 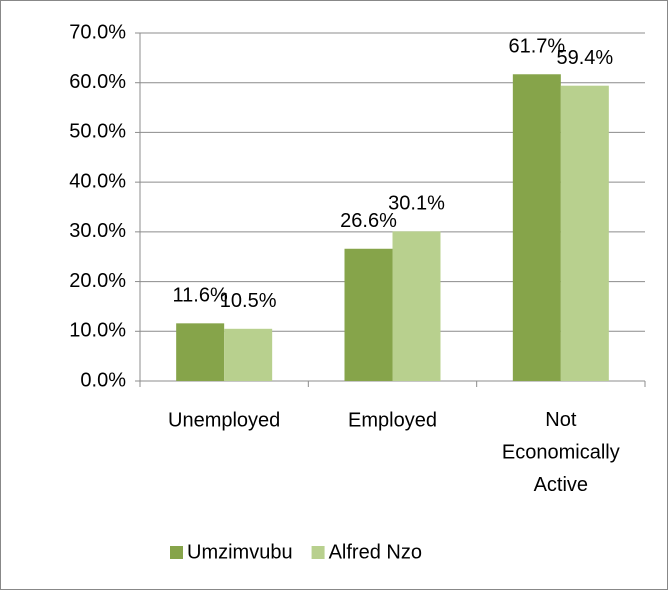 What do you see at coordinates (375, 552) in the screenshot?
I see `legend-label: Alfred Nzo` at bounding box center [375, 552].